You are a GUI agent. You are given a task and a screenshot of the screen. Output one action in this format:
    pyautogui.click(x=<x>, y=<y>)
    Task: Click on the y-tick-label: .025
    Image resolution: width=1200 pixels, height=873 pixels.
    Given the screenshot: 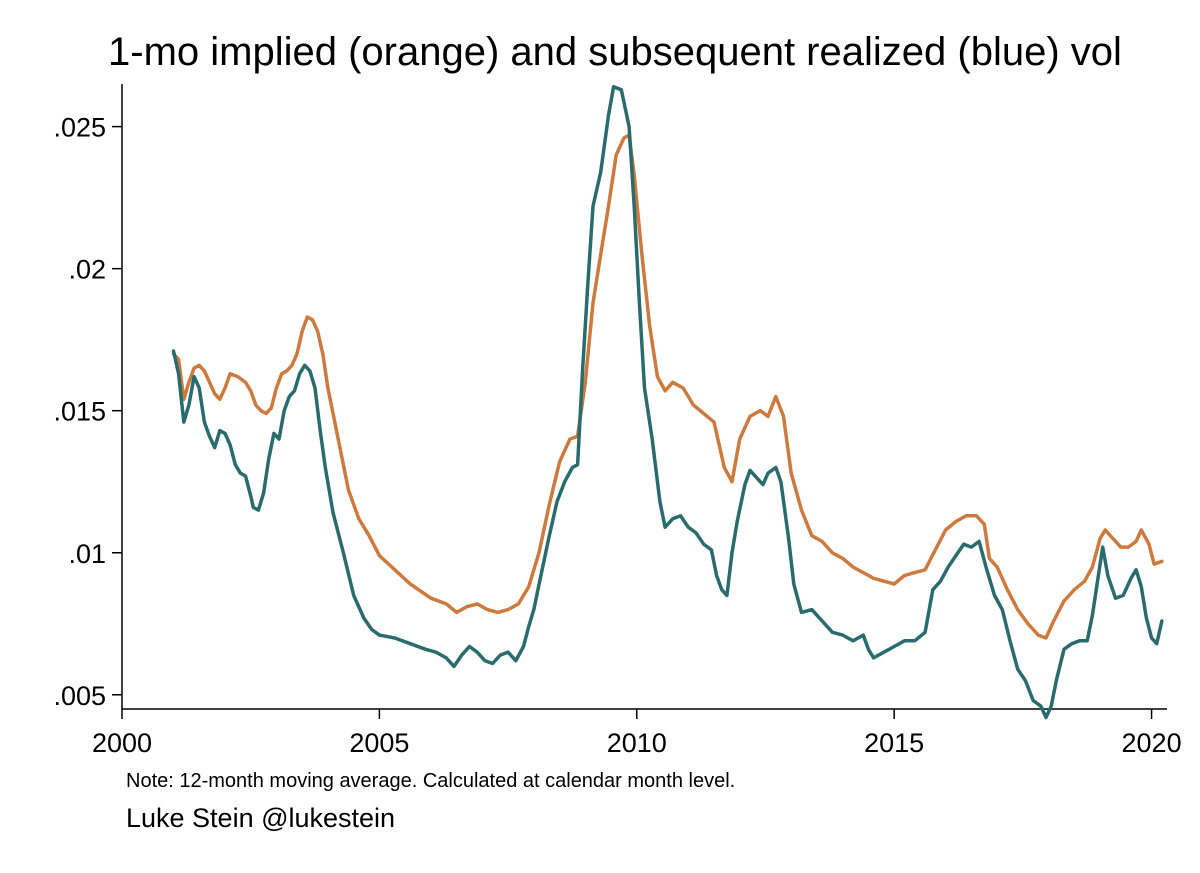 What is the action you would take?
    pyautogui.click(x=79, y=128)
    